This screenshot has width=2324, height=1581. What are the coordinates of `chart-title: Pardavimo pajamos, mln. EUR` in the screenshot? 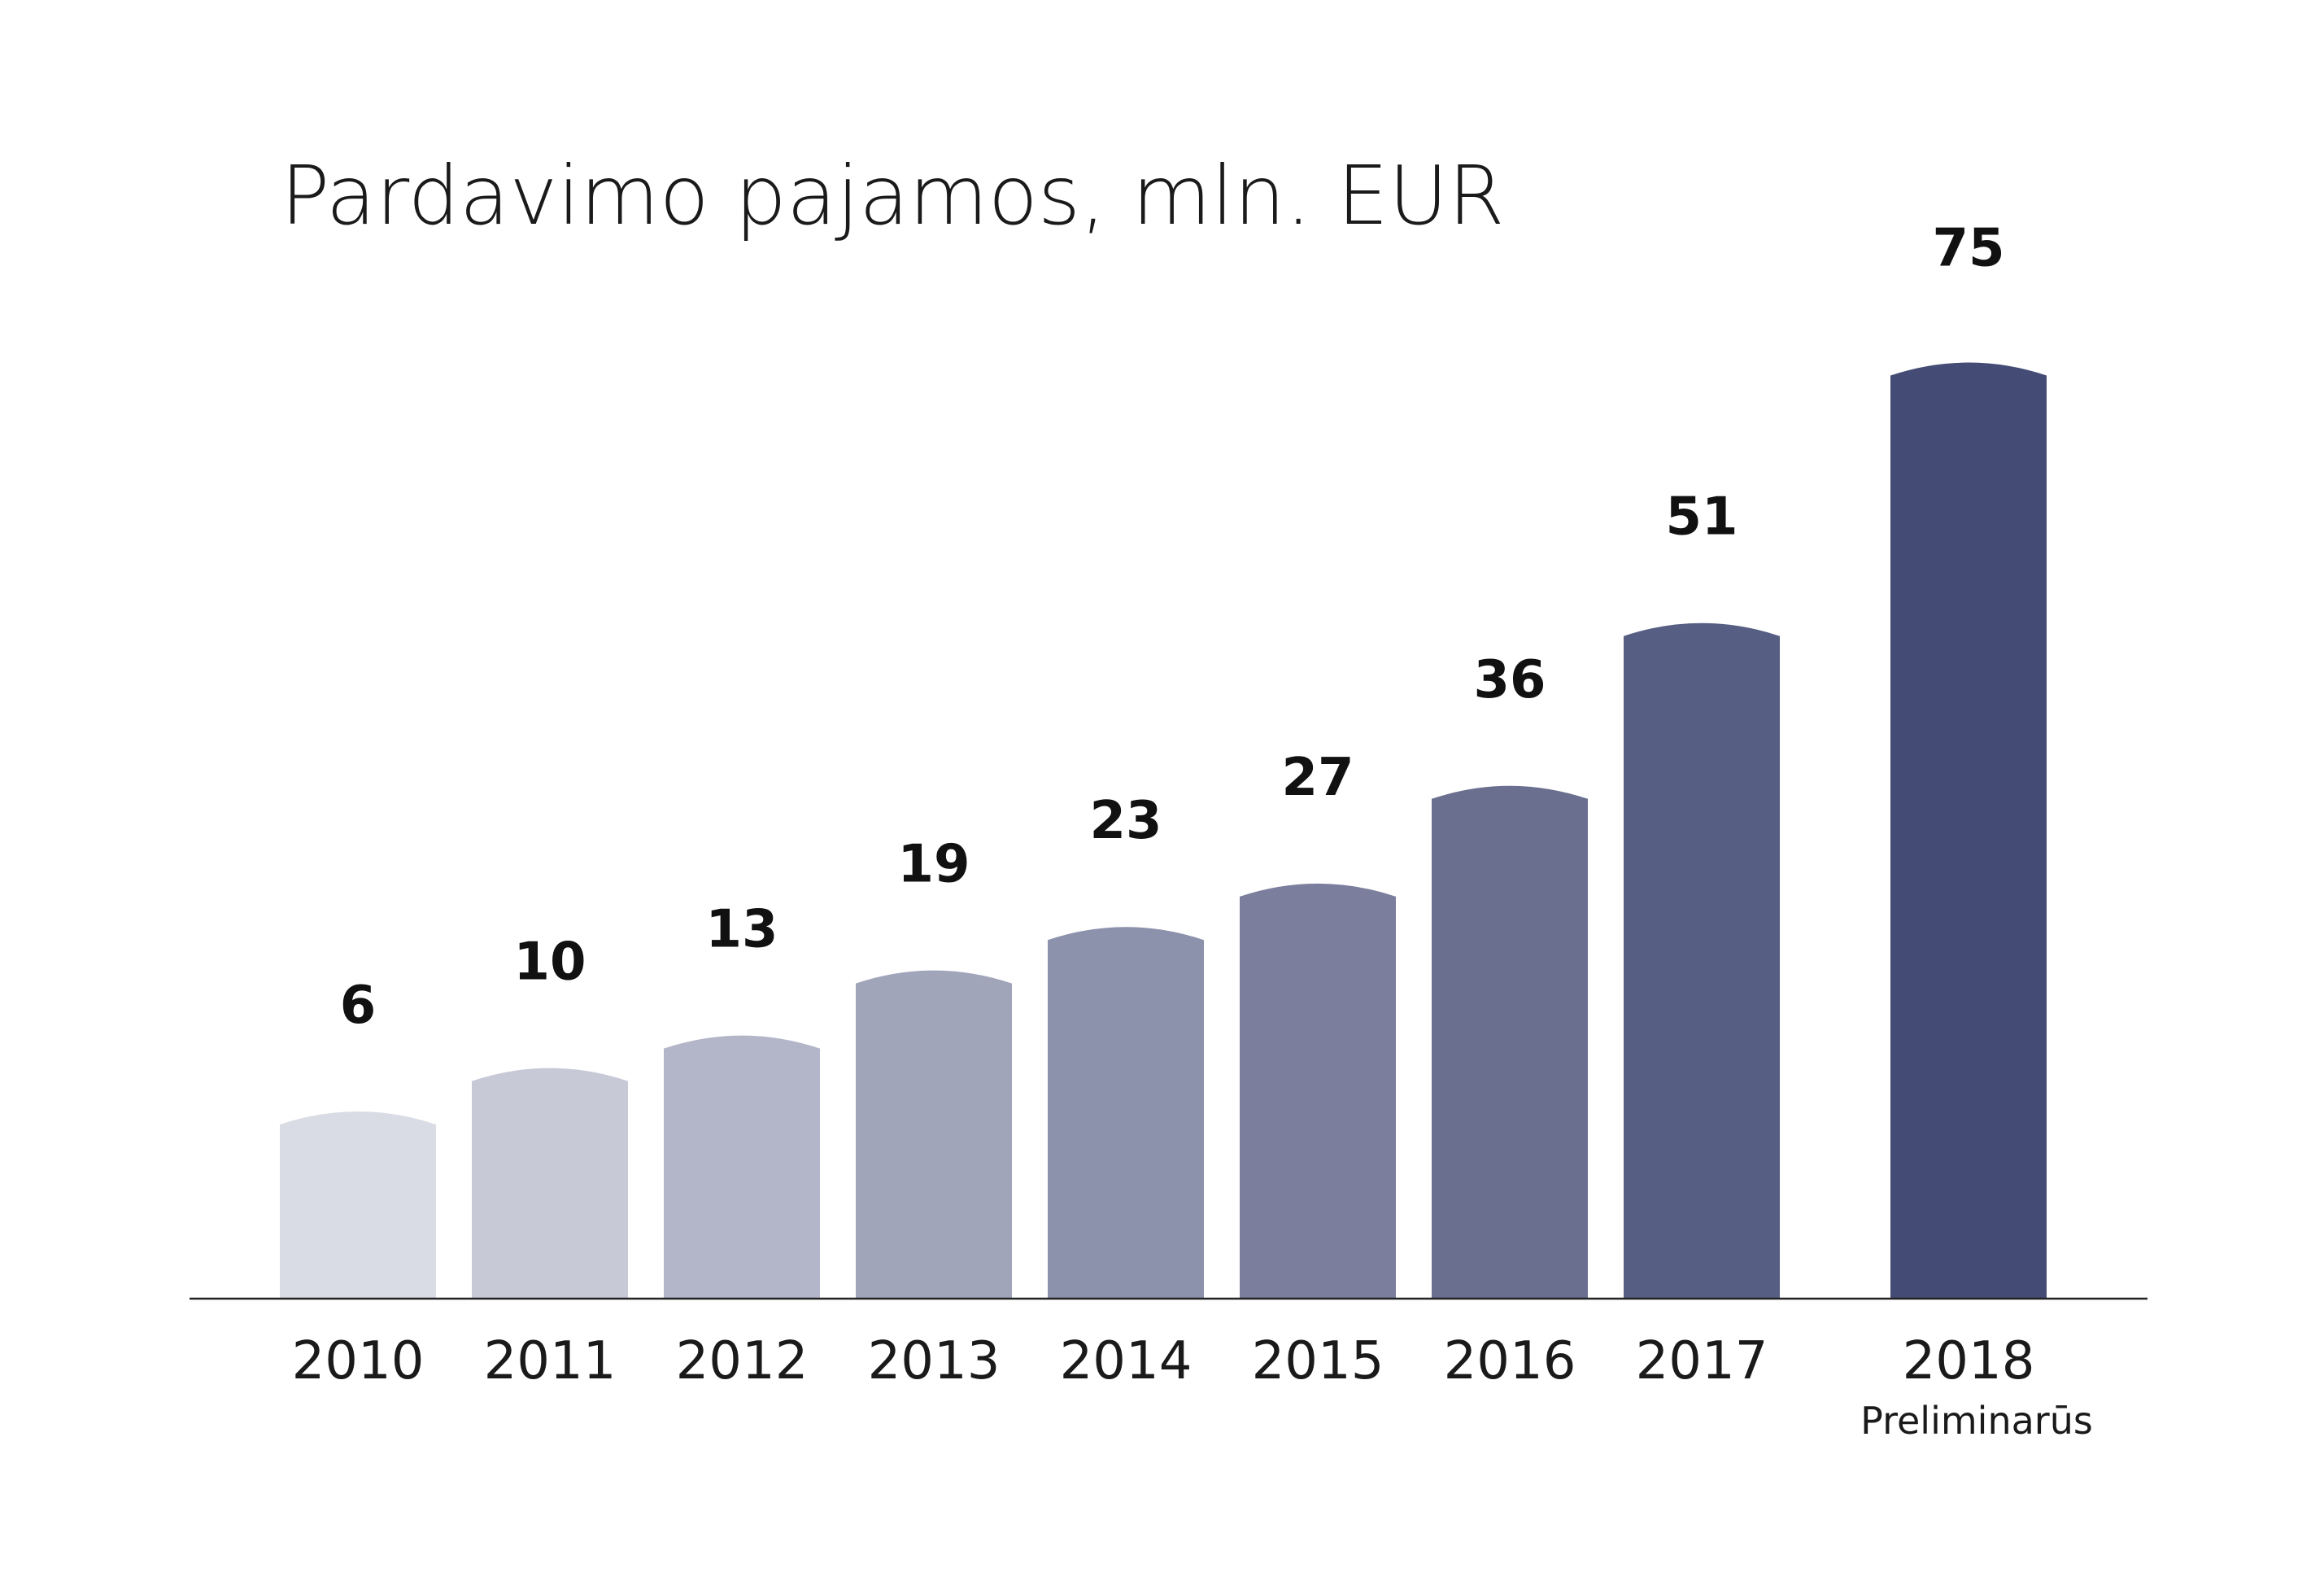 It's located at (893, 196).